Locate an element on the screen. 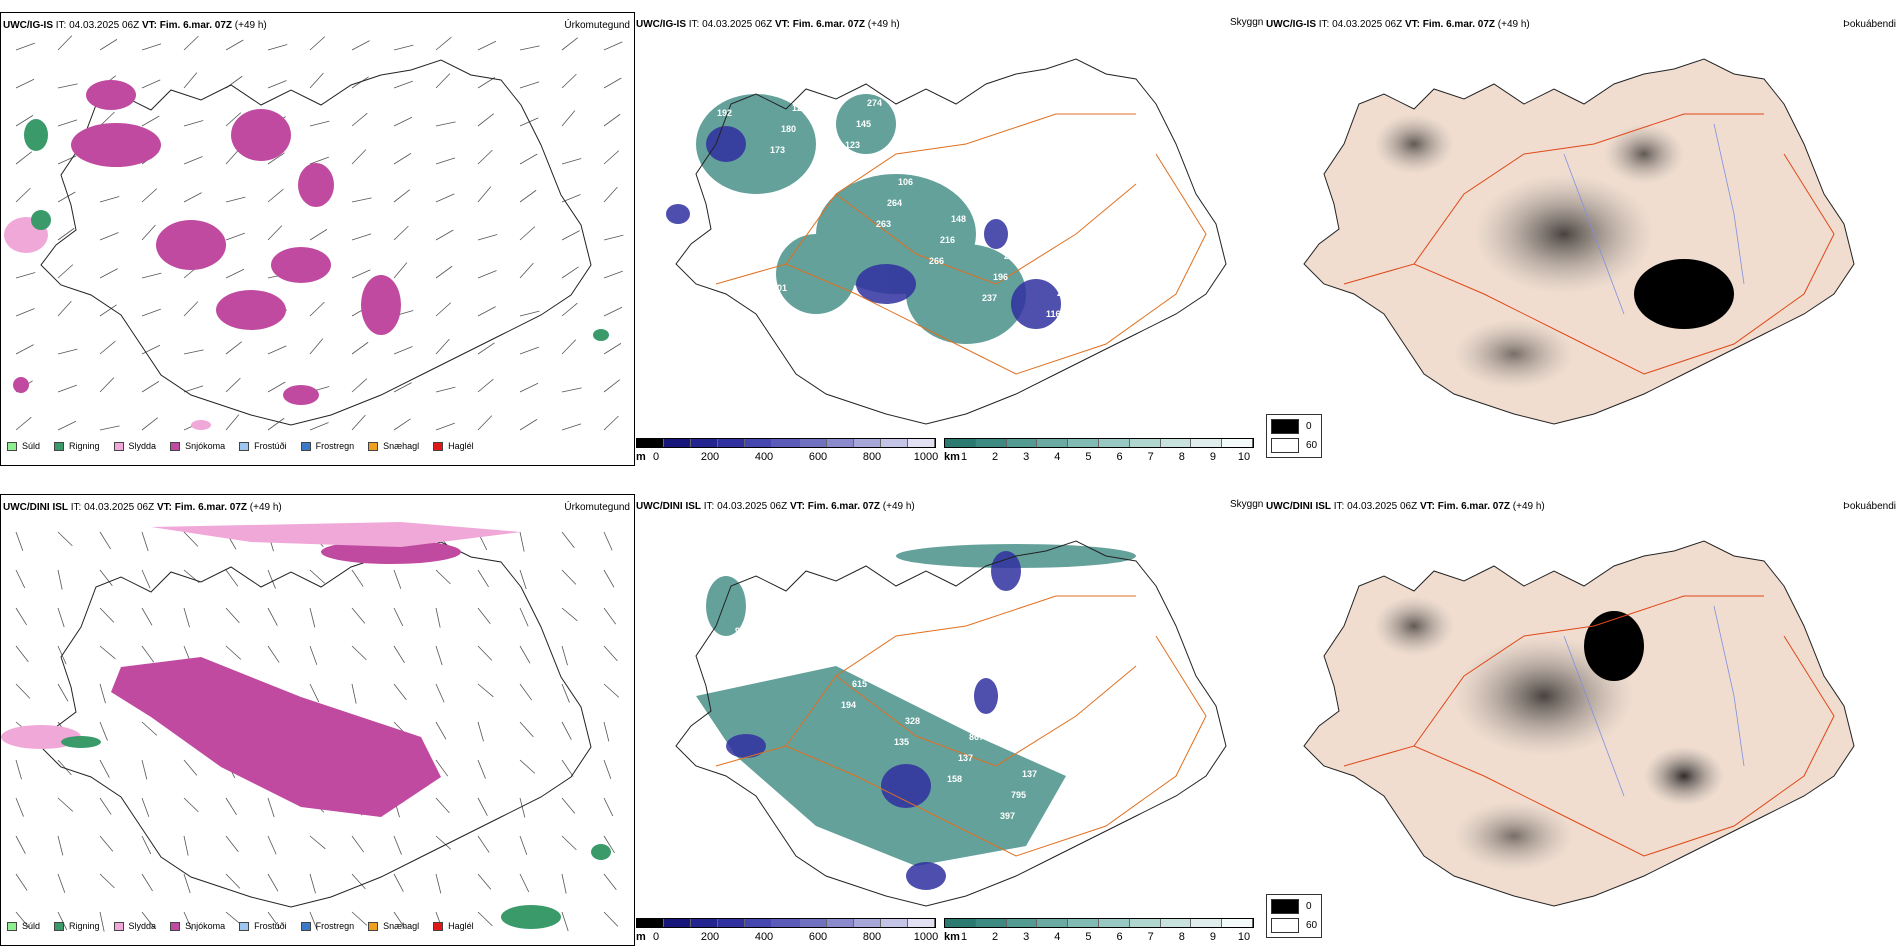 The height and width of the screenshot is (950, 1900). height-label: 328 is located at coordinates (912, 721).